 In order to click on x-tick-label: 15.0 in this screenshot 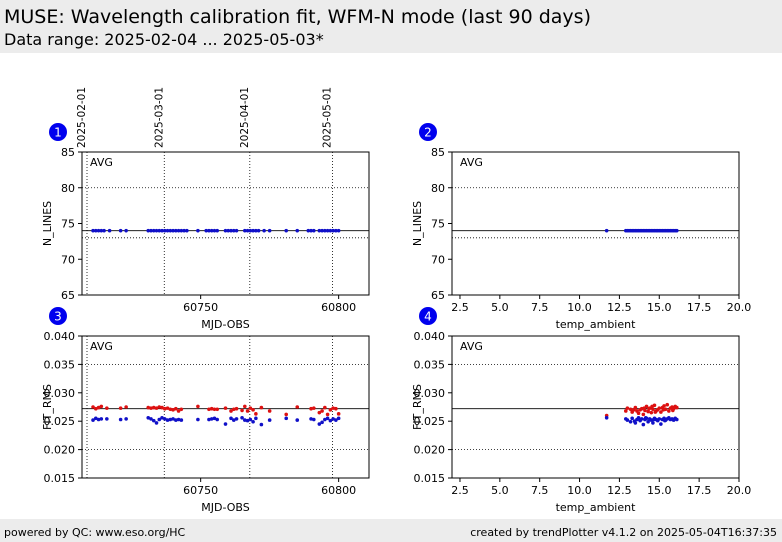, I will do `click(659, 307)`.